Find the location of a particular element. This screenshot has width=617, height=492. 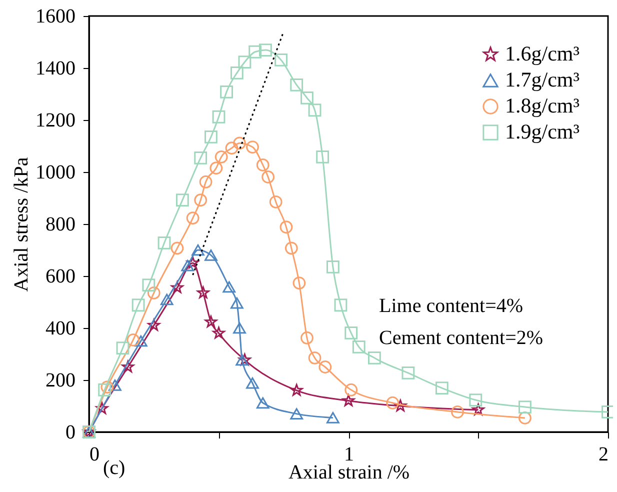

legend-label: 1.9g/cm³ is located at coordinates (542, 132).